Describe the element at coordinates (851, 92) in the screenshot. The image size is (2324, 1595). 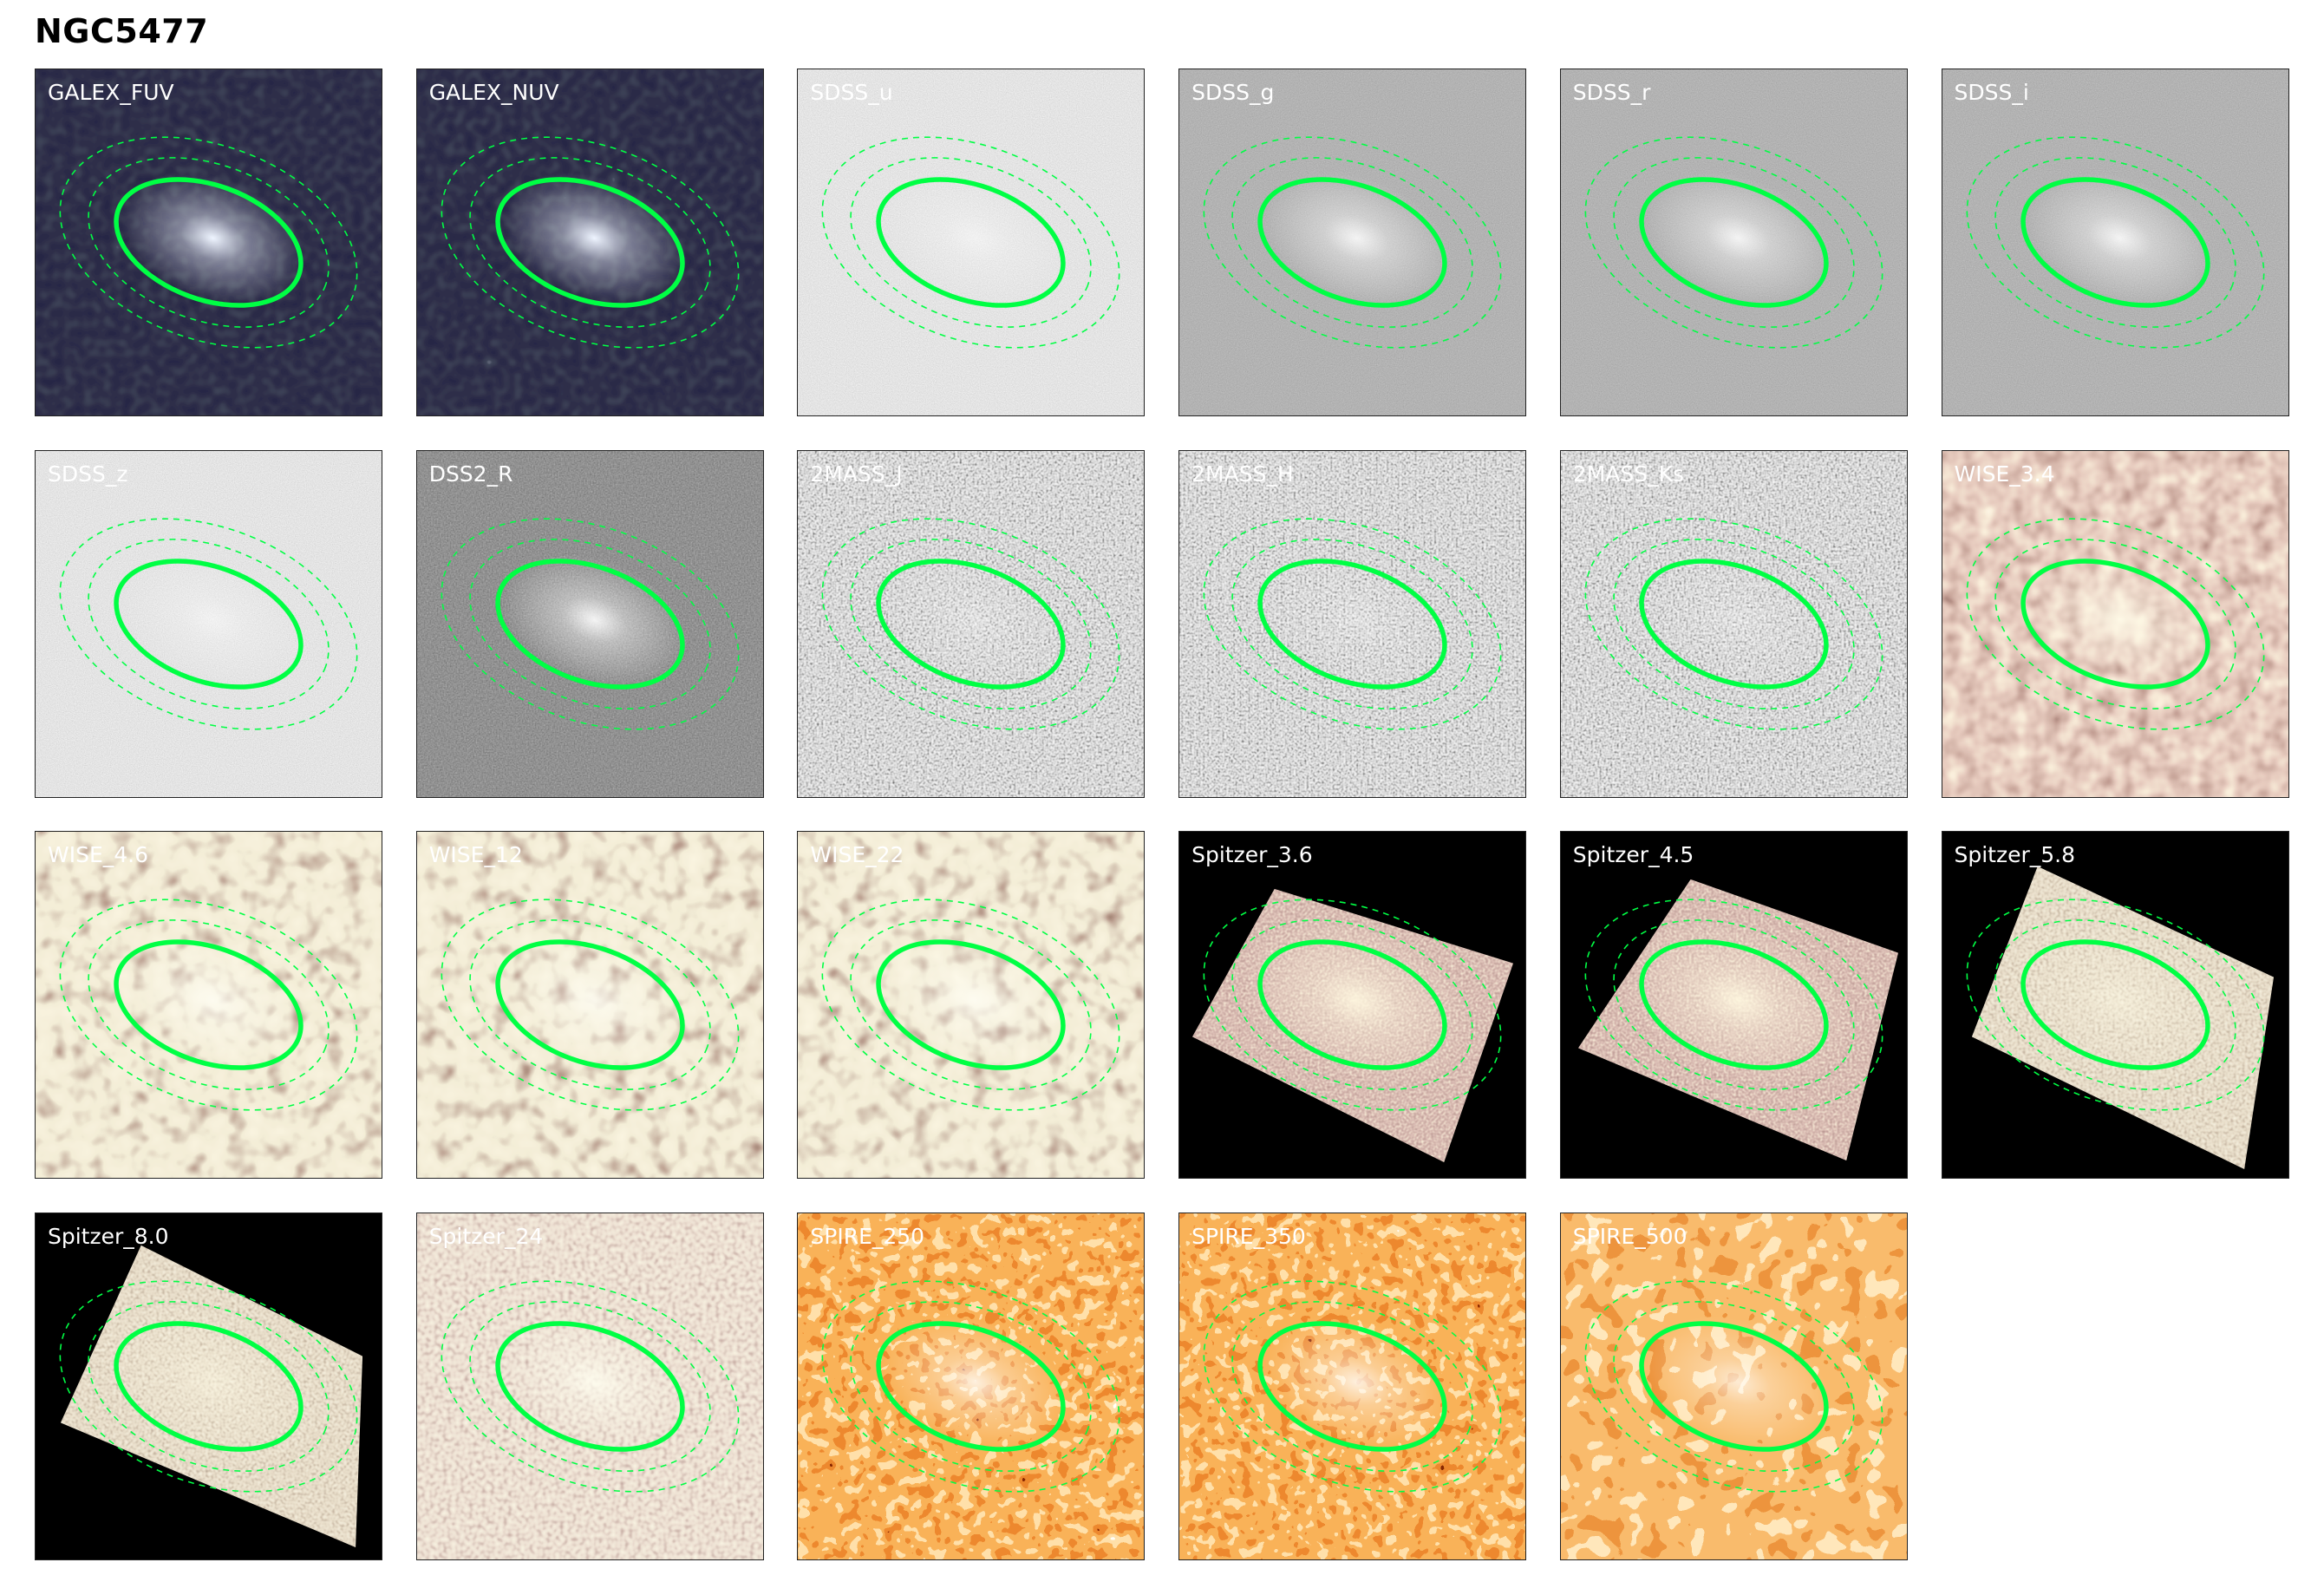
I see `band-label: SDSS_u` at that location.